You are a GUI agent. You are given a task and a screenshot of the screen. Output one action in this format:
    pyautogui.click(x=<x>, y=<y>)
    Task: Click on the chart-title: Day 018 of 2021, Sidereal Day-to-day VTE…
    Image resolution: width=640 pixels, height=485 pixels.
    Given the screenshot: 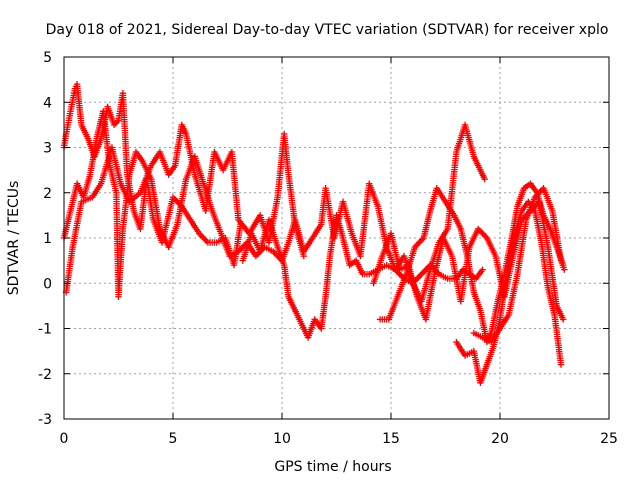 What is the action you would take?
    pyautogui.click(x=327, y=30)
    